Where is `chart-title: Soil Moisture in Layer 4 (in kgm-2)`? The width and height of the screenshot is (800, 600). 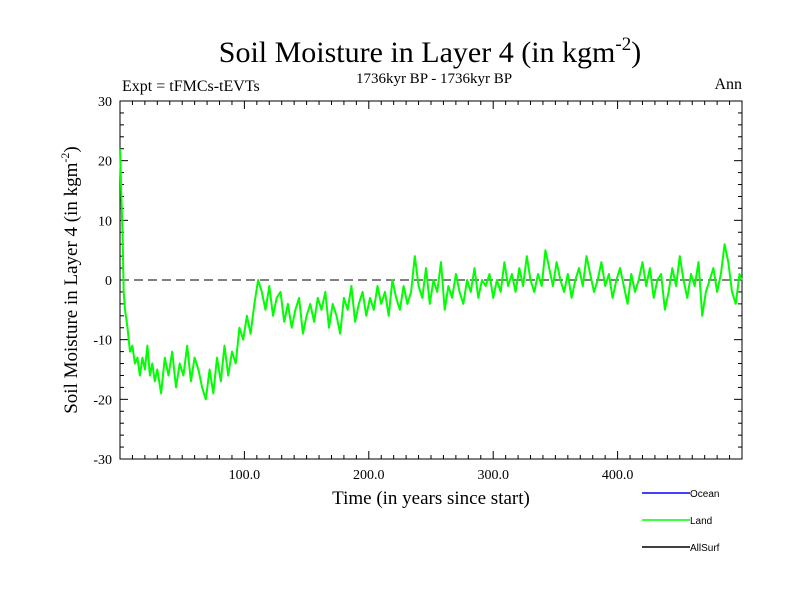
chart-title: Soil Moisture in Layer 4 (in kgm-2) is located at coordinates (430, 51).